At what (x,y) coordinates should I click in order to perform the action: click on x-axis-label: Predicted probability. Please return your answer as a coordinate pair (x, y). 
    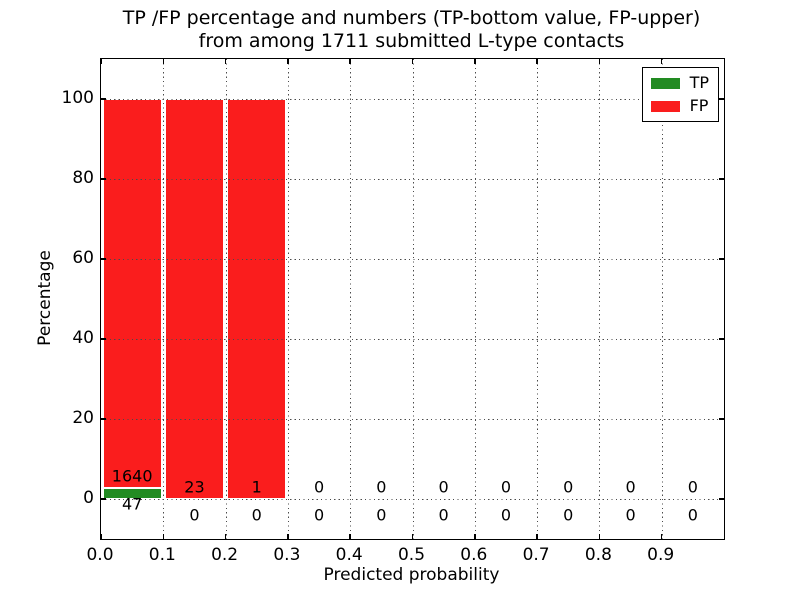
    Looking at the image, I should click on (411, 575).